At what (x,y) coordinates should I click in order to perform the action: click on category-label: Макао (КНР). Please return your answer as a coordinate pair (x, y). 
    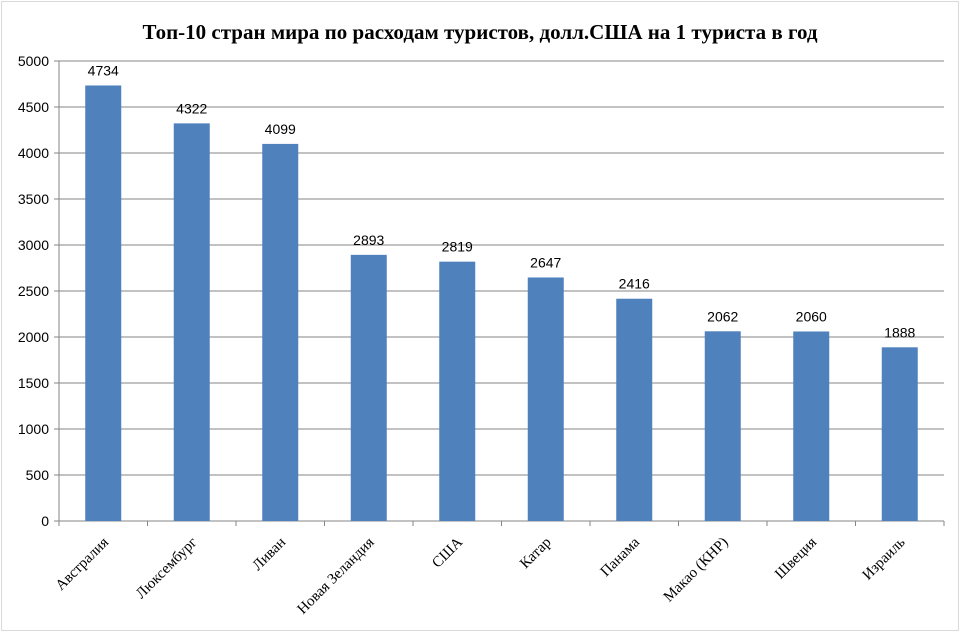
    Looking at the image, I should click on (696, 570).